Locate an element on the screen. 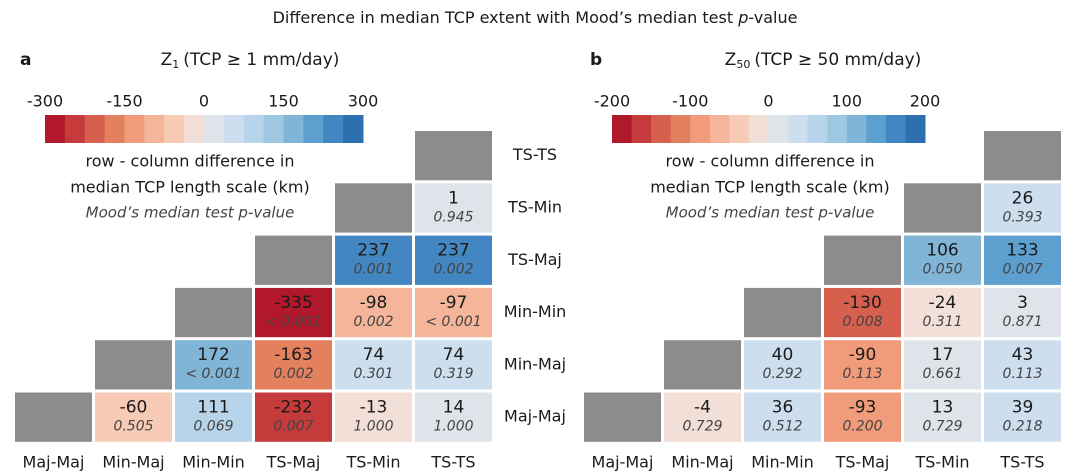  p-value-note: Mood’s median test p-value is located at coordinates (770, 213).